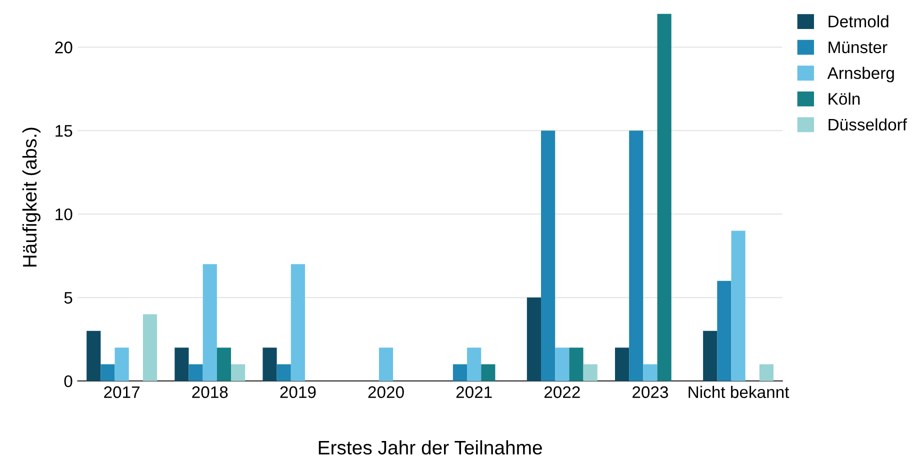  What do you see at coordinates (122, 392) in the screenshot?
I see `x-tick-label: 2017` at bounding box center [122, 392].